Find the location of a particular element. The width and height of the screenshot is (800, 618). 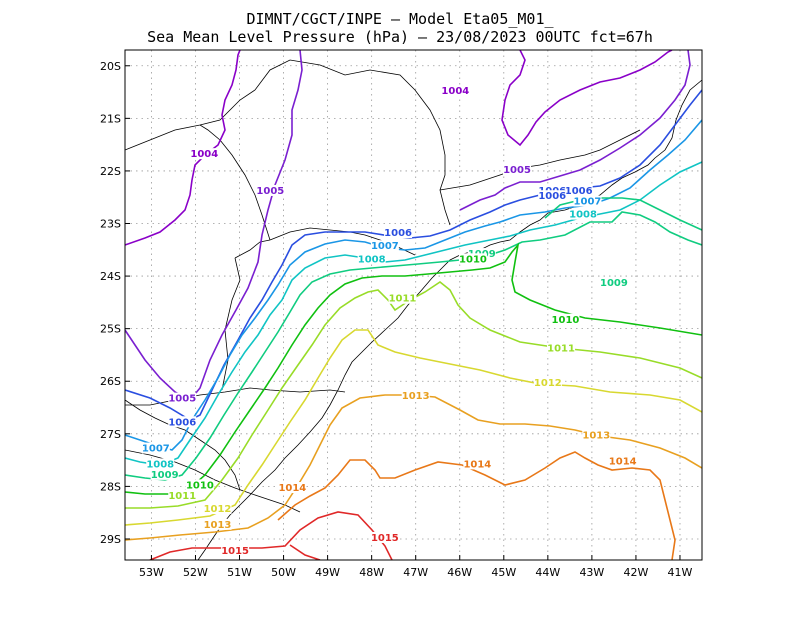

y-tick-label: 24S is located at coordinates (110, 276).